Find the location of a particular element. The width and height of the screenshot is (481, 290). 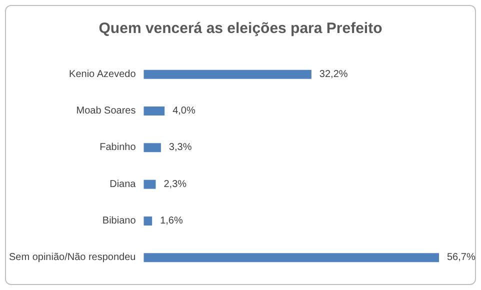

y-tick-label: Moab Soares is located at coordinates (106, 111).